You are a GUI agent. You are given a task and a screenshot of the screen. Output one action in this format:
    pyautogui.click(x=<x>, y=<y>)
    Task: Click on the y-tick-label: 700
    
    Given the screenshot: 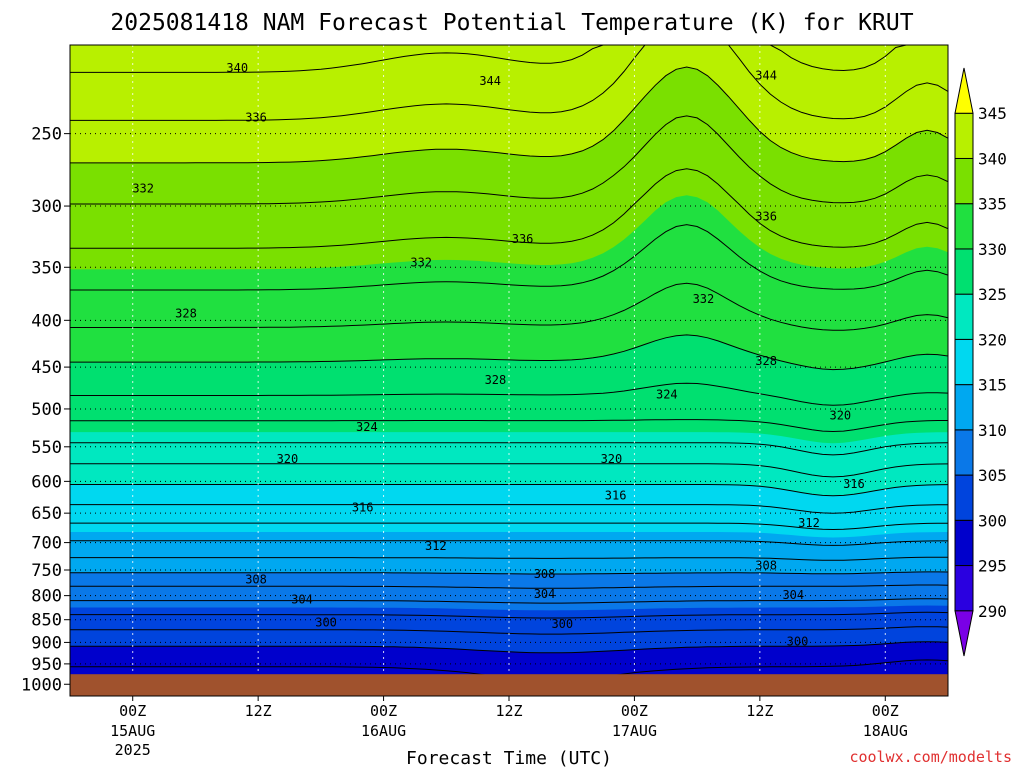 What is the action you would take?
    pyautogui.click(x=46, y=544)
    